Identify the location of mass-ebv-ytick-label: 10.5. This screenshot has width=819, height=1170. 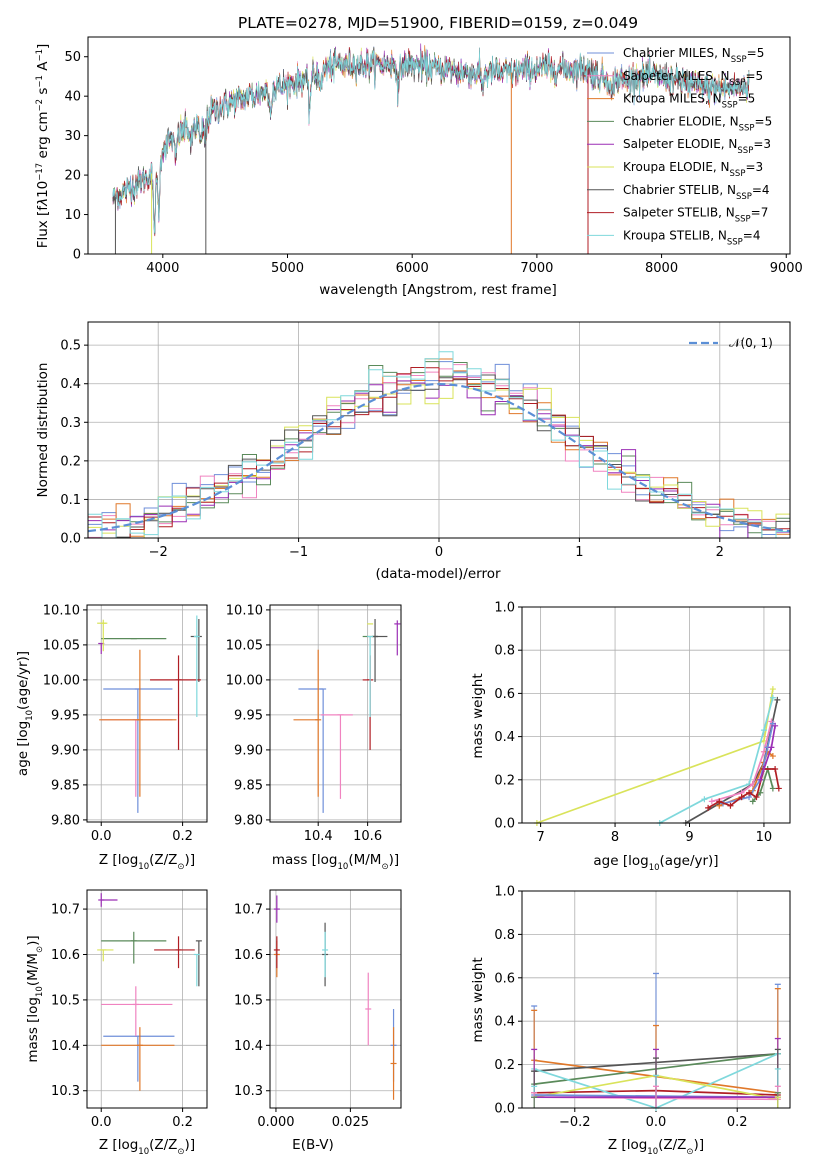
(248, 1000).